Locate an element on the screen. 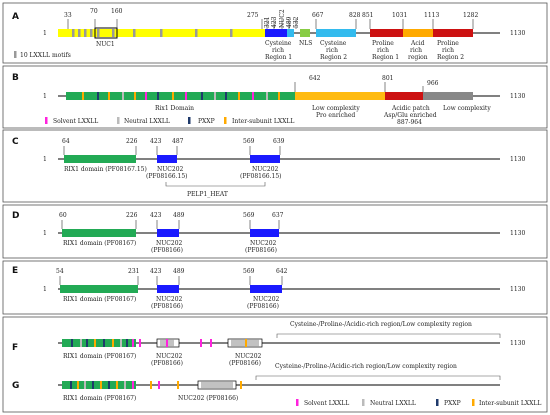 This screenshot has height=415, width=550. label-line: Asp/Glu enriched is located at coordinates (410, 115).